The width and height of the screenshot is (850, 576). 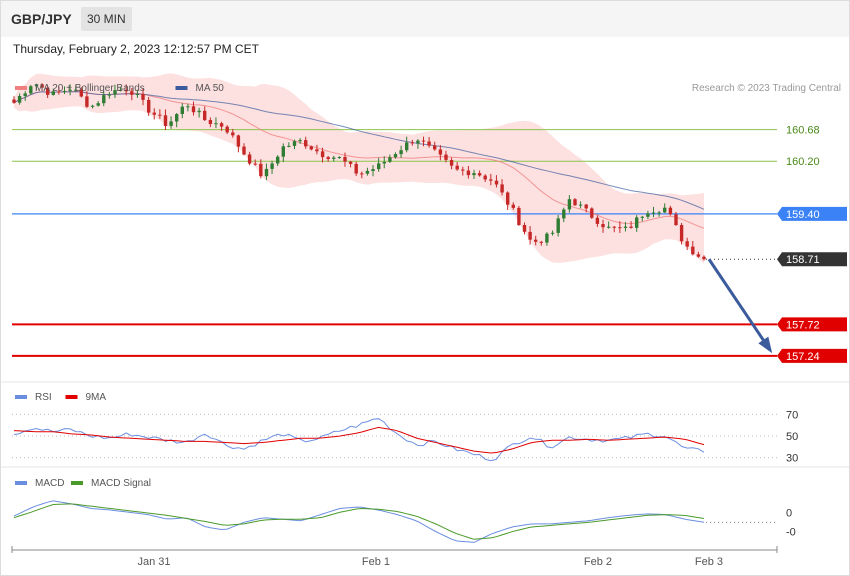 I want to click on rsi-level-label: 50, so click(x=792, y=437).